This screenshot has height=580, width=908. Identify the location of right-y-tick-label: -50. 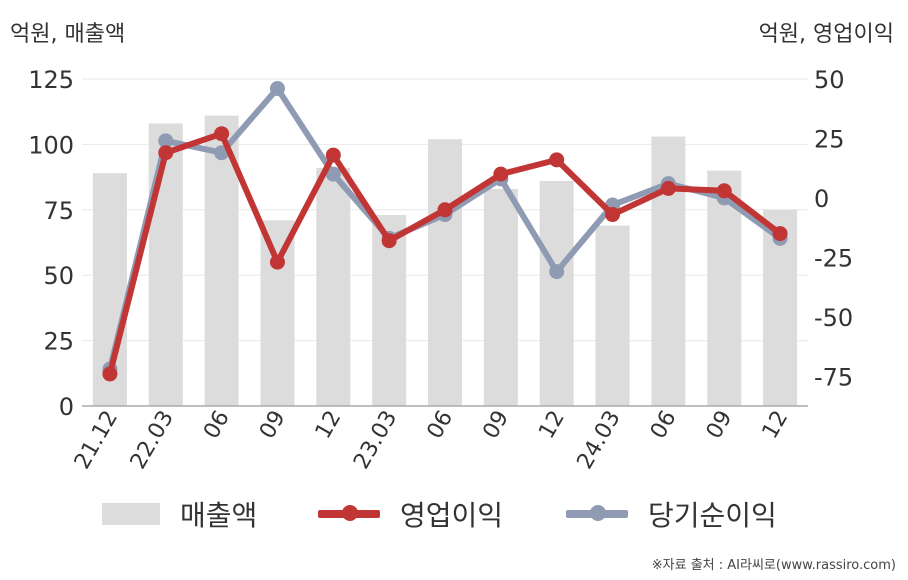
(833, 318).